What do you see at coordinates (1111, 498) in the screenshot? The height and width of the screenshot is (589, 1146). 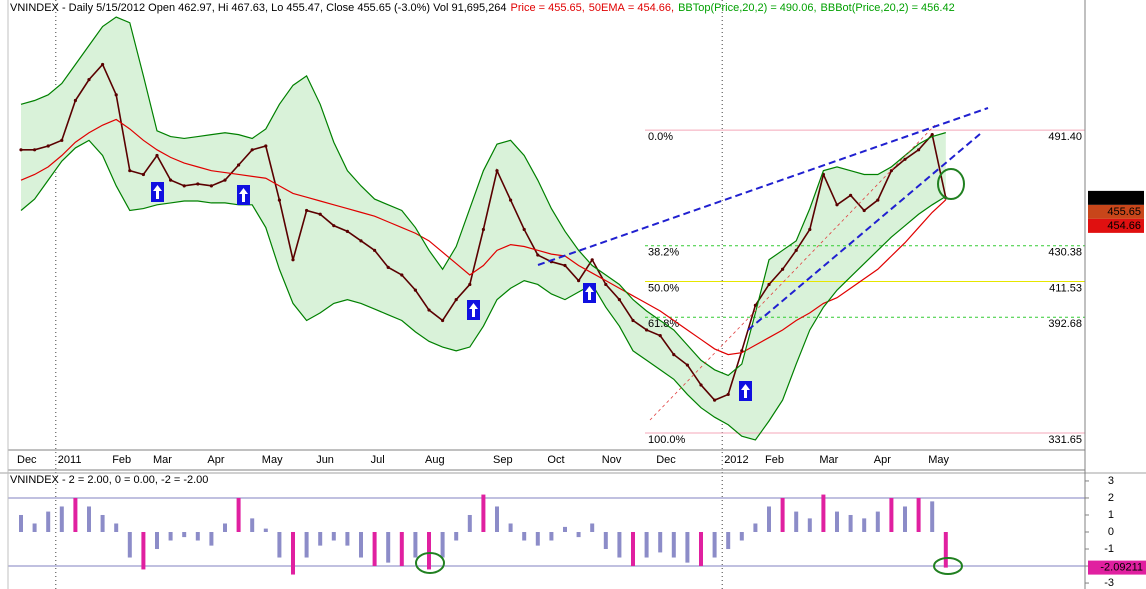 I see `y-tick-label: 2` at bounding box center [1111, 498].